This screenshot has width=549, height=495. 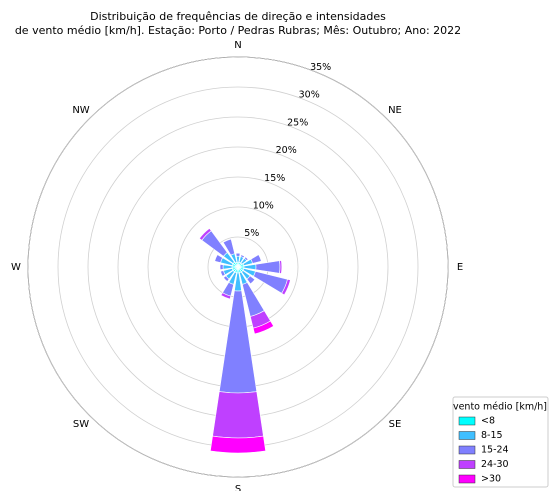 What do you see at coordinates (309, 95) in the screenshot?
I see `r-tick-label: 30%` at bounding box center [309, 95].